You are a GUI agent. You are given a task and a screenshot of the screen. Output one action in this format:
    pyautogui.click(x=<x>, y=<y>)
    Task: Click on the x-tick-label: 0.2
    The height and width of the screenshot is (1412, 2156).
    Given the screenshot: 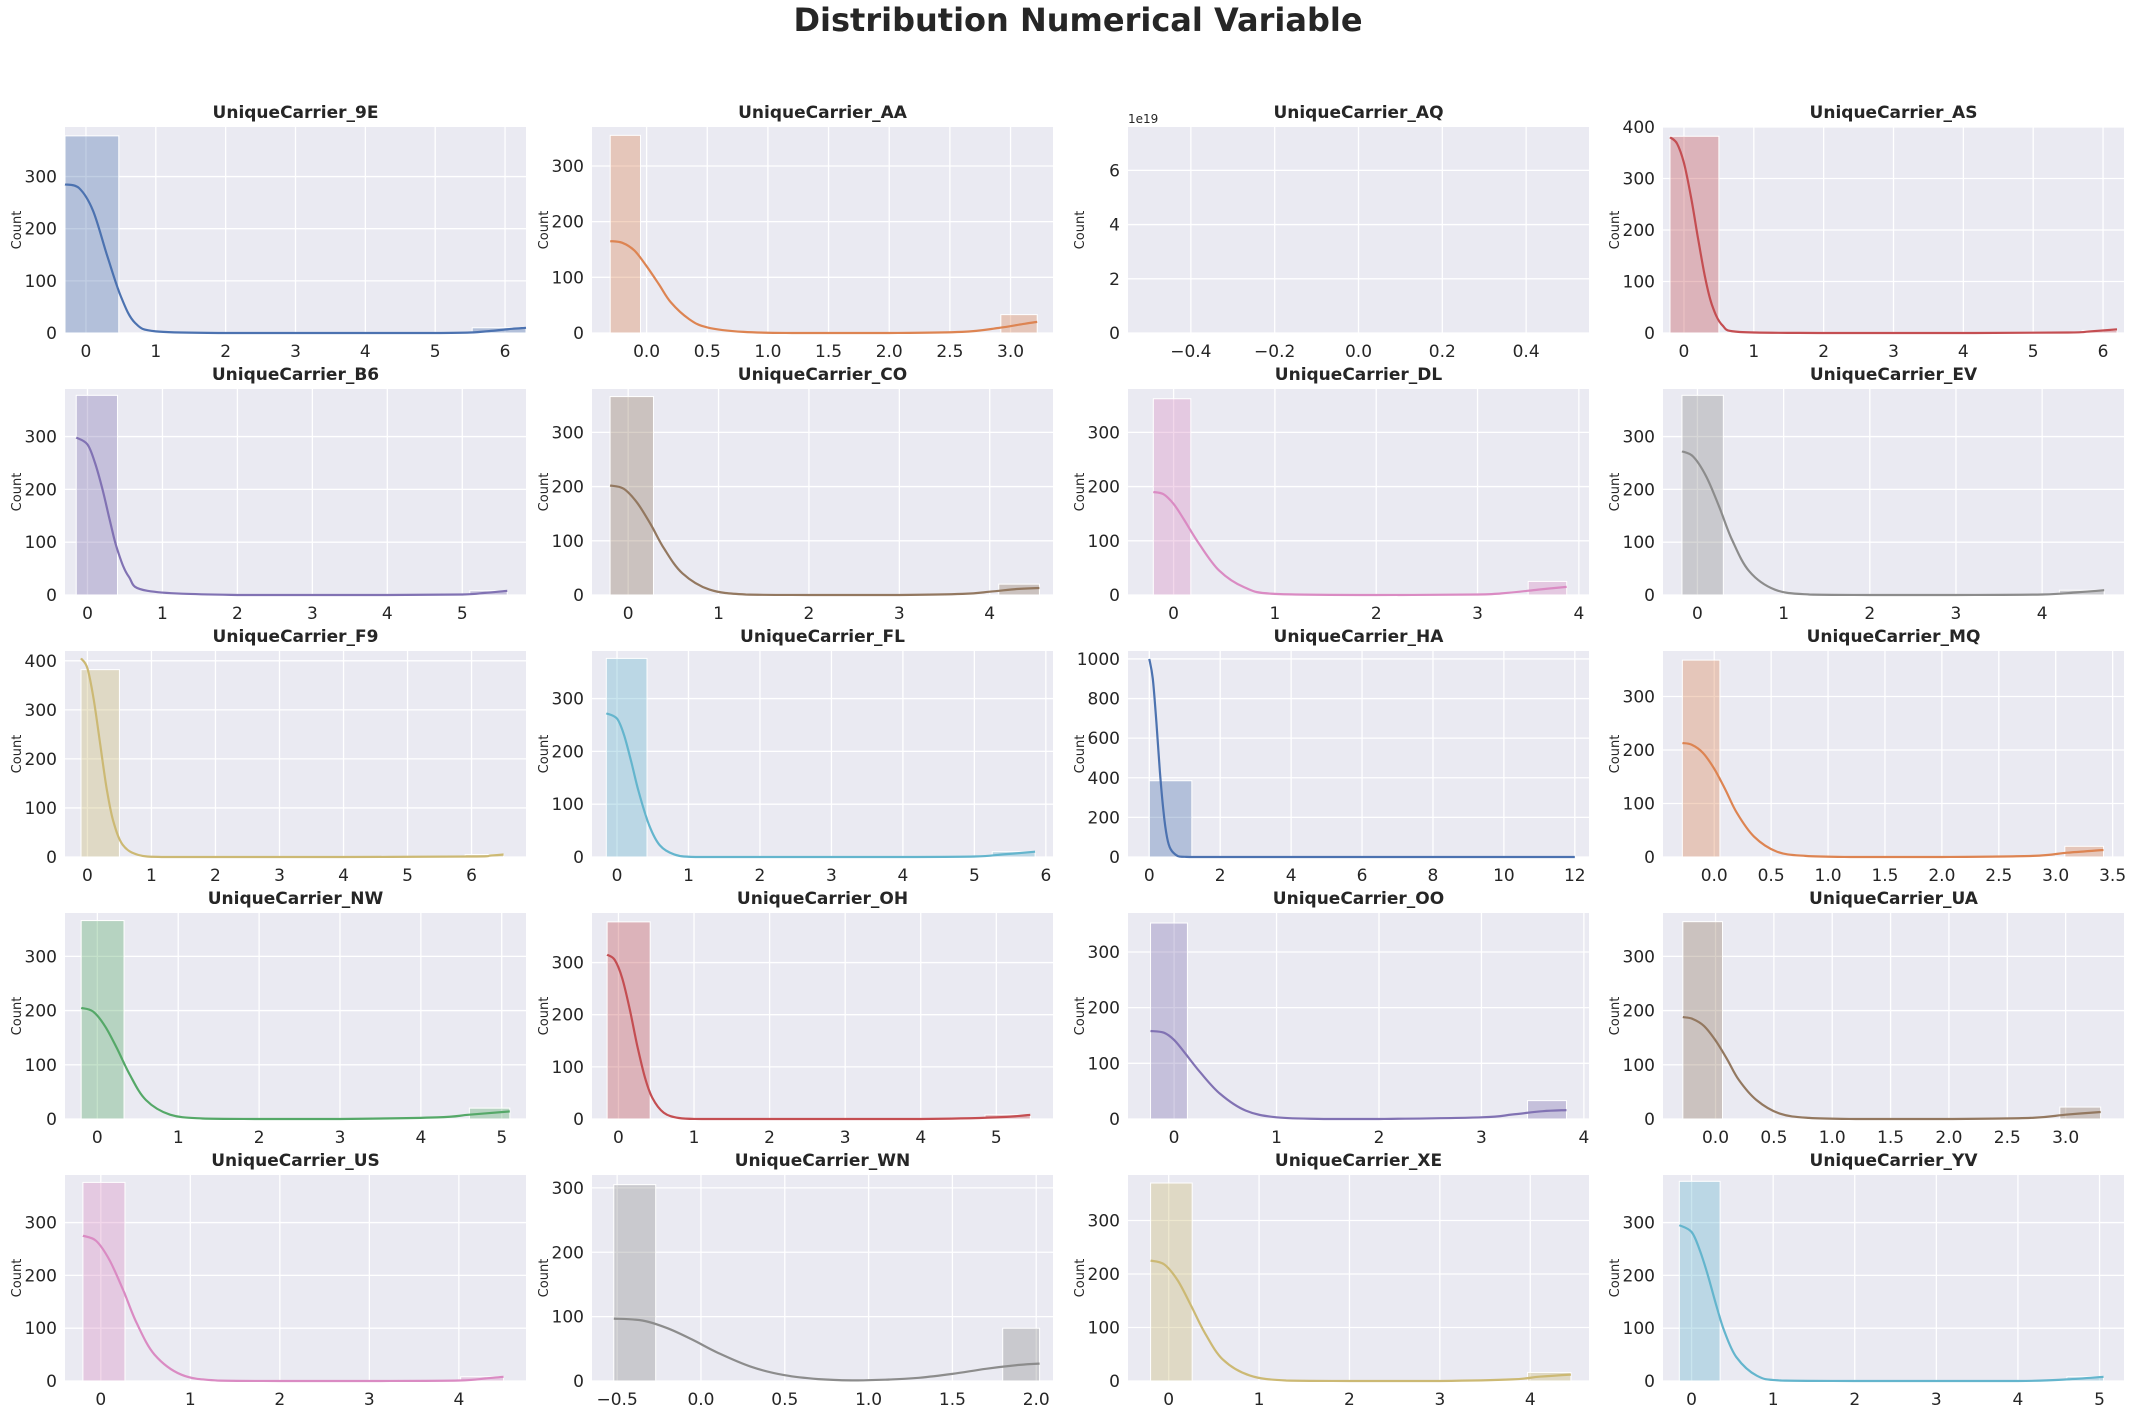 What is the action you would take?
    pyautogui.click(x=1442, y=352)
    